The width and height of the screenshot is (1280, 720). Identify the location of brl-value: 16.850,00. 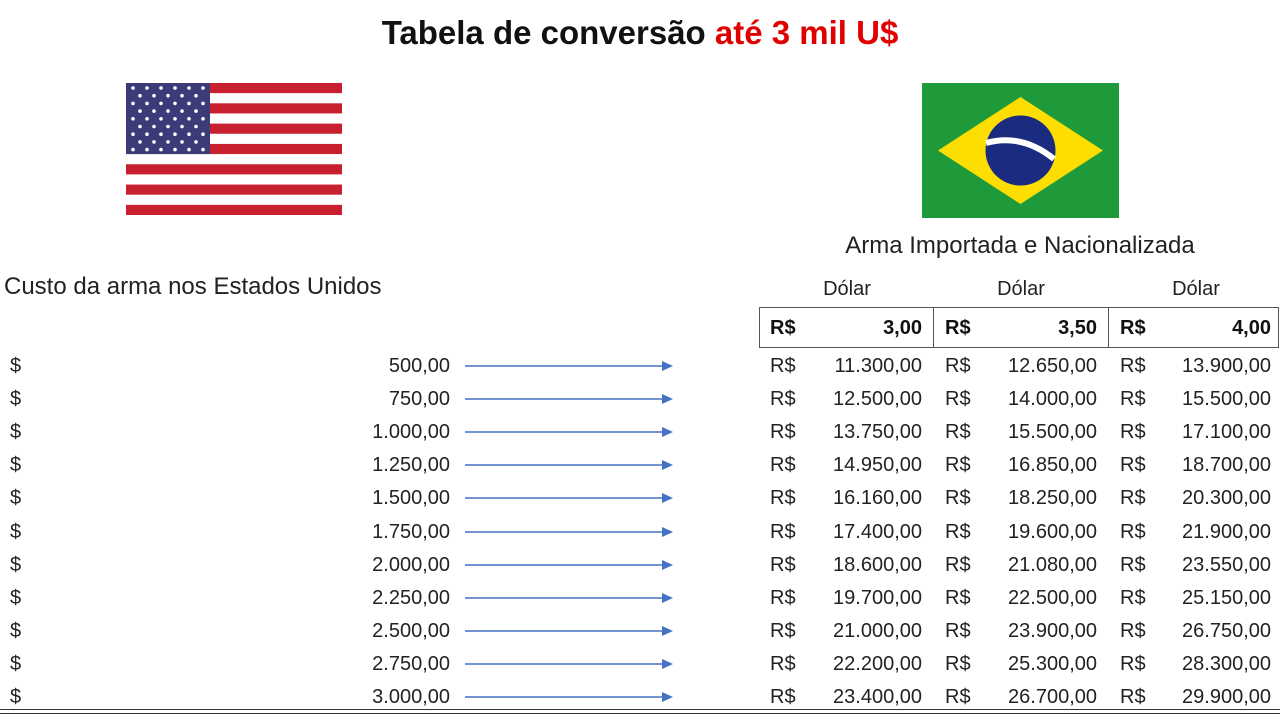
(1052, 465).